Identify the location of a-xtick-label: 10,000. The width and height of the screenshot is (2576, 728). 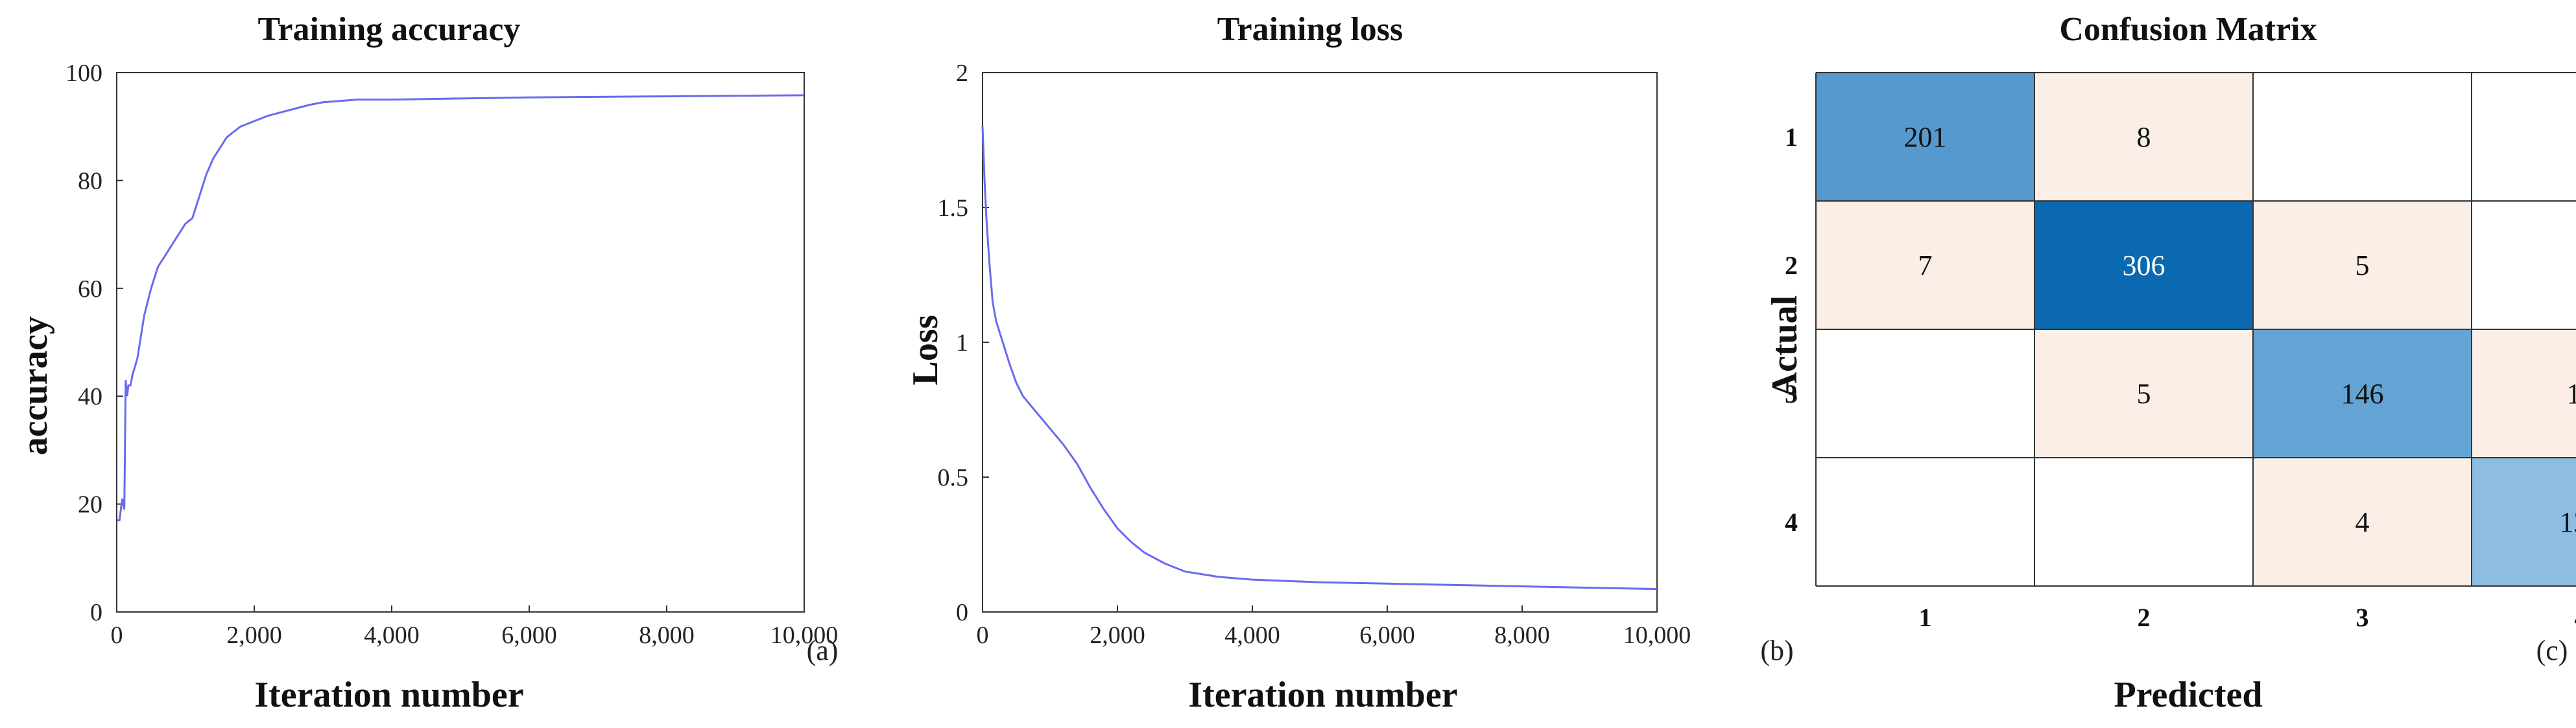
(804, 635).